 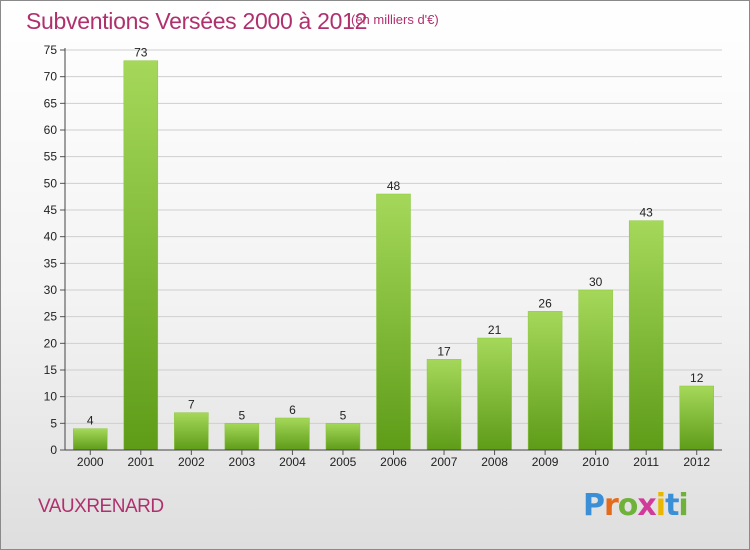 What do you see at coordinates (197, 21) in the screenshot?
I see `chart-title: Subventions Versées 2000 à 2012` at bounding box center [197, 21].